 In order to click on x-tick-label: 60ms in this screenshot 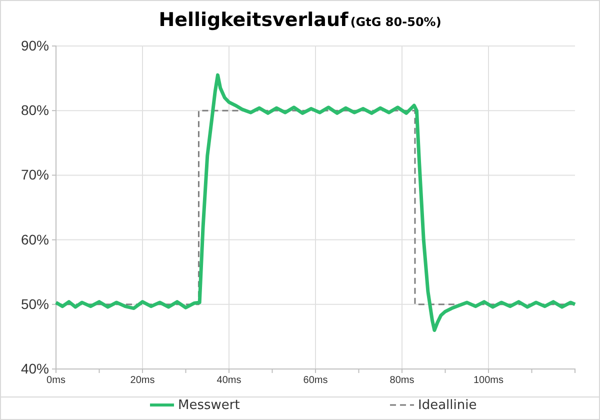, I will do `click(315, 380)`.